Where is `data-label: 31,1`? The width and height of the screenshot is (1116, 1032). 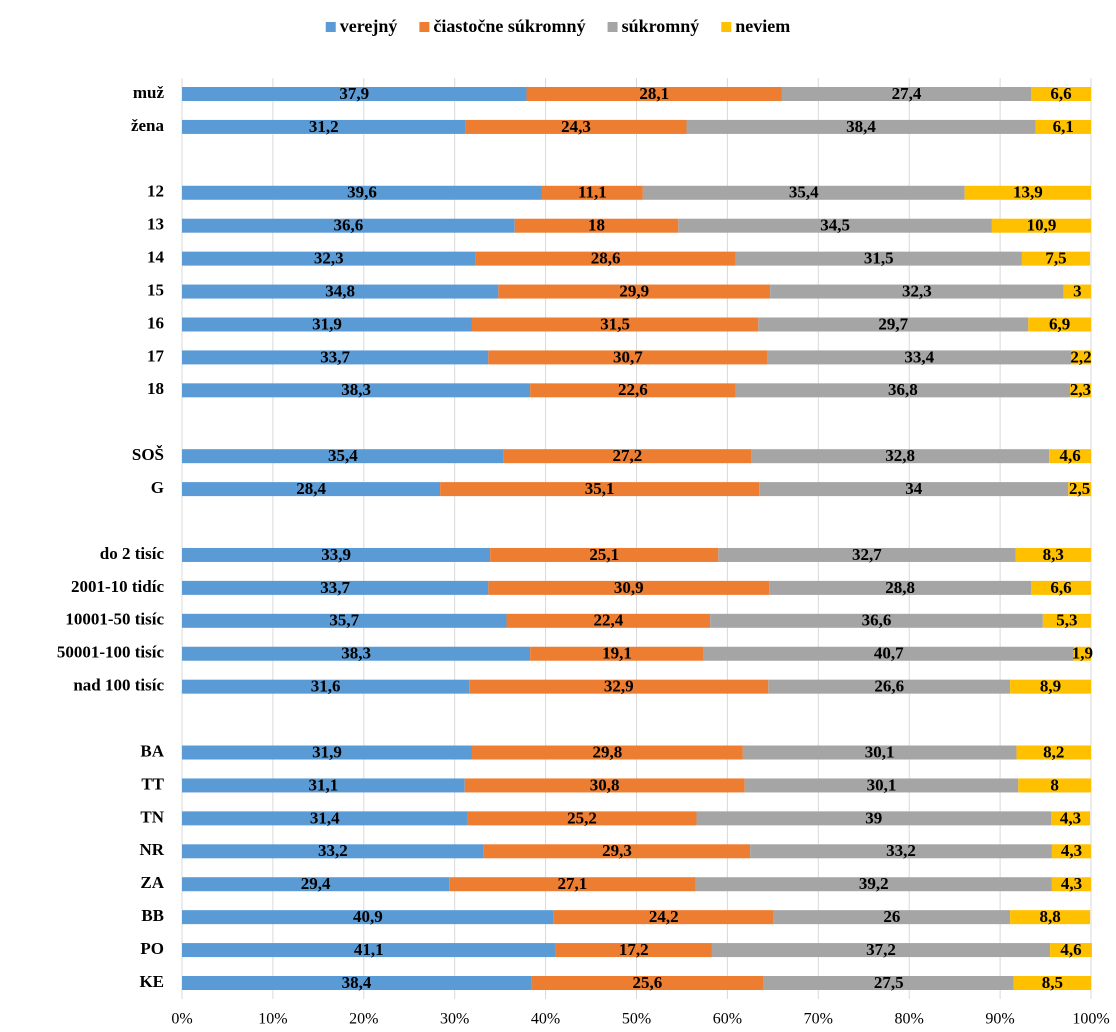
data-label: 31,1 is located at coordinates (323, 784).